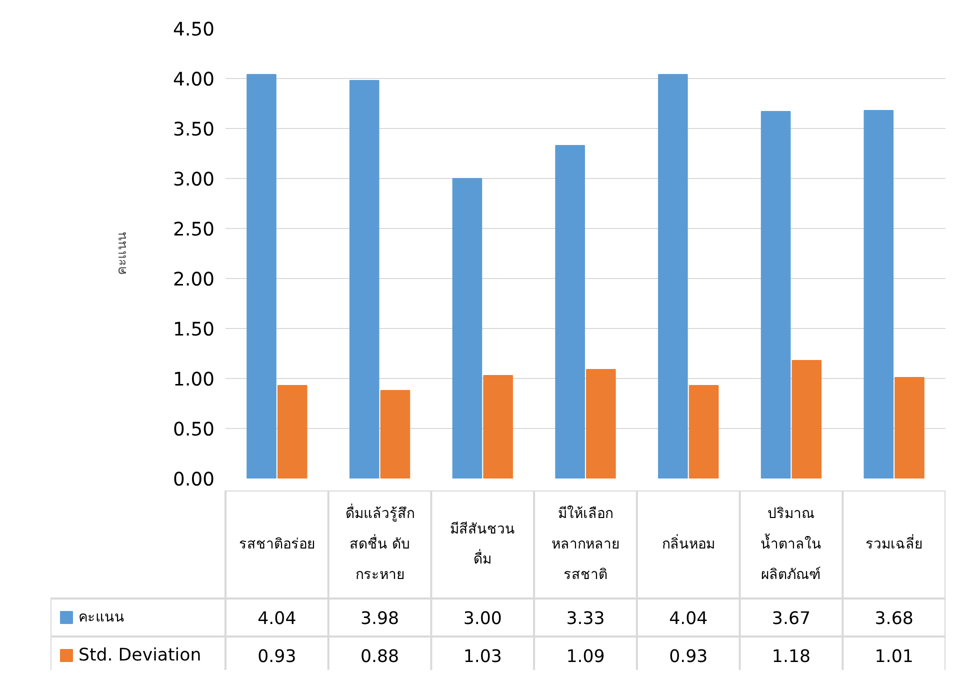 This screenshot has height=673, width=963. I want to click on x-tick-label: มีให้เลือก หลากหลาย รสชาติ, so click(586, 544).